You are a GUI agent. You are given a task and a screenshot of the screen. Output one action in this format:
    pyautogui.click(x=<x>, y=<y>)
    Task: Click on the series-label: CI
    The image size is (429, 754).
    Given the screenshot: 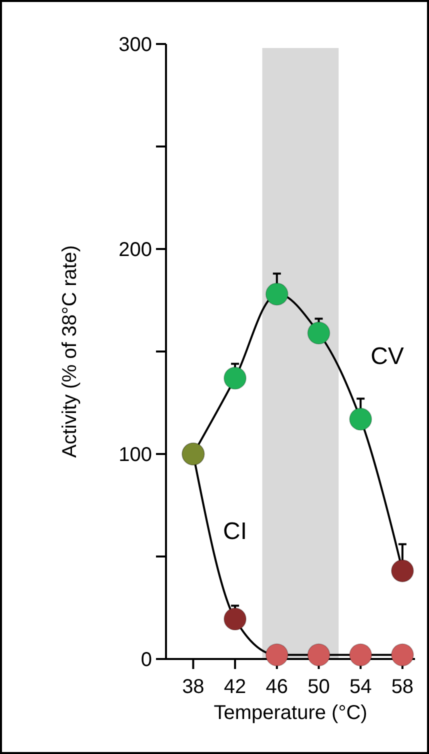 What is the action you would take?
    pyautogui.click(x=235, y=532)
    